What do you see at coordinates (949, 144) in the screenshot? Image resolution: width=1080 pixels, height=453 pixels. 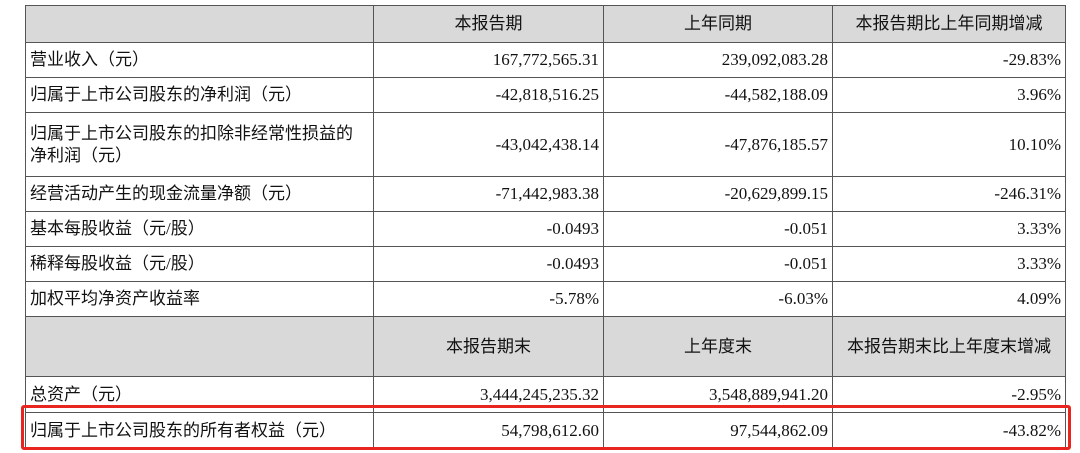 I see `value-cell: 10.10%` at bounding box center [949, 144].